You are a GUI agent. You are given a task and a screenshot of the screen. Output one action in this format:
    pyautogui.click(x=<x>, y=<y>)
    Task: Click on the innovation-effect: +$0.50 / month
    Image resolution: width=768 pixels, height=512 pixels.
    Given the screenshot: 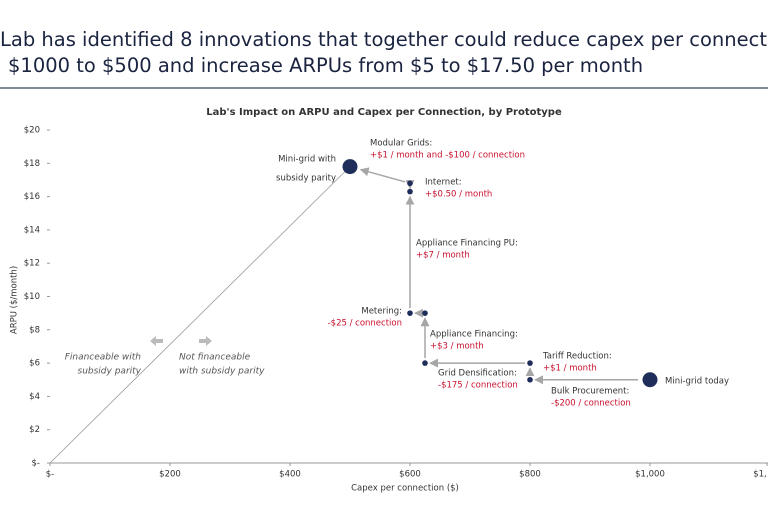 What is the action you would take?
    pyautogui.click(x=458, y=195)
    